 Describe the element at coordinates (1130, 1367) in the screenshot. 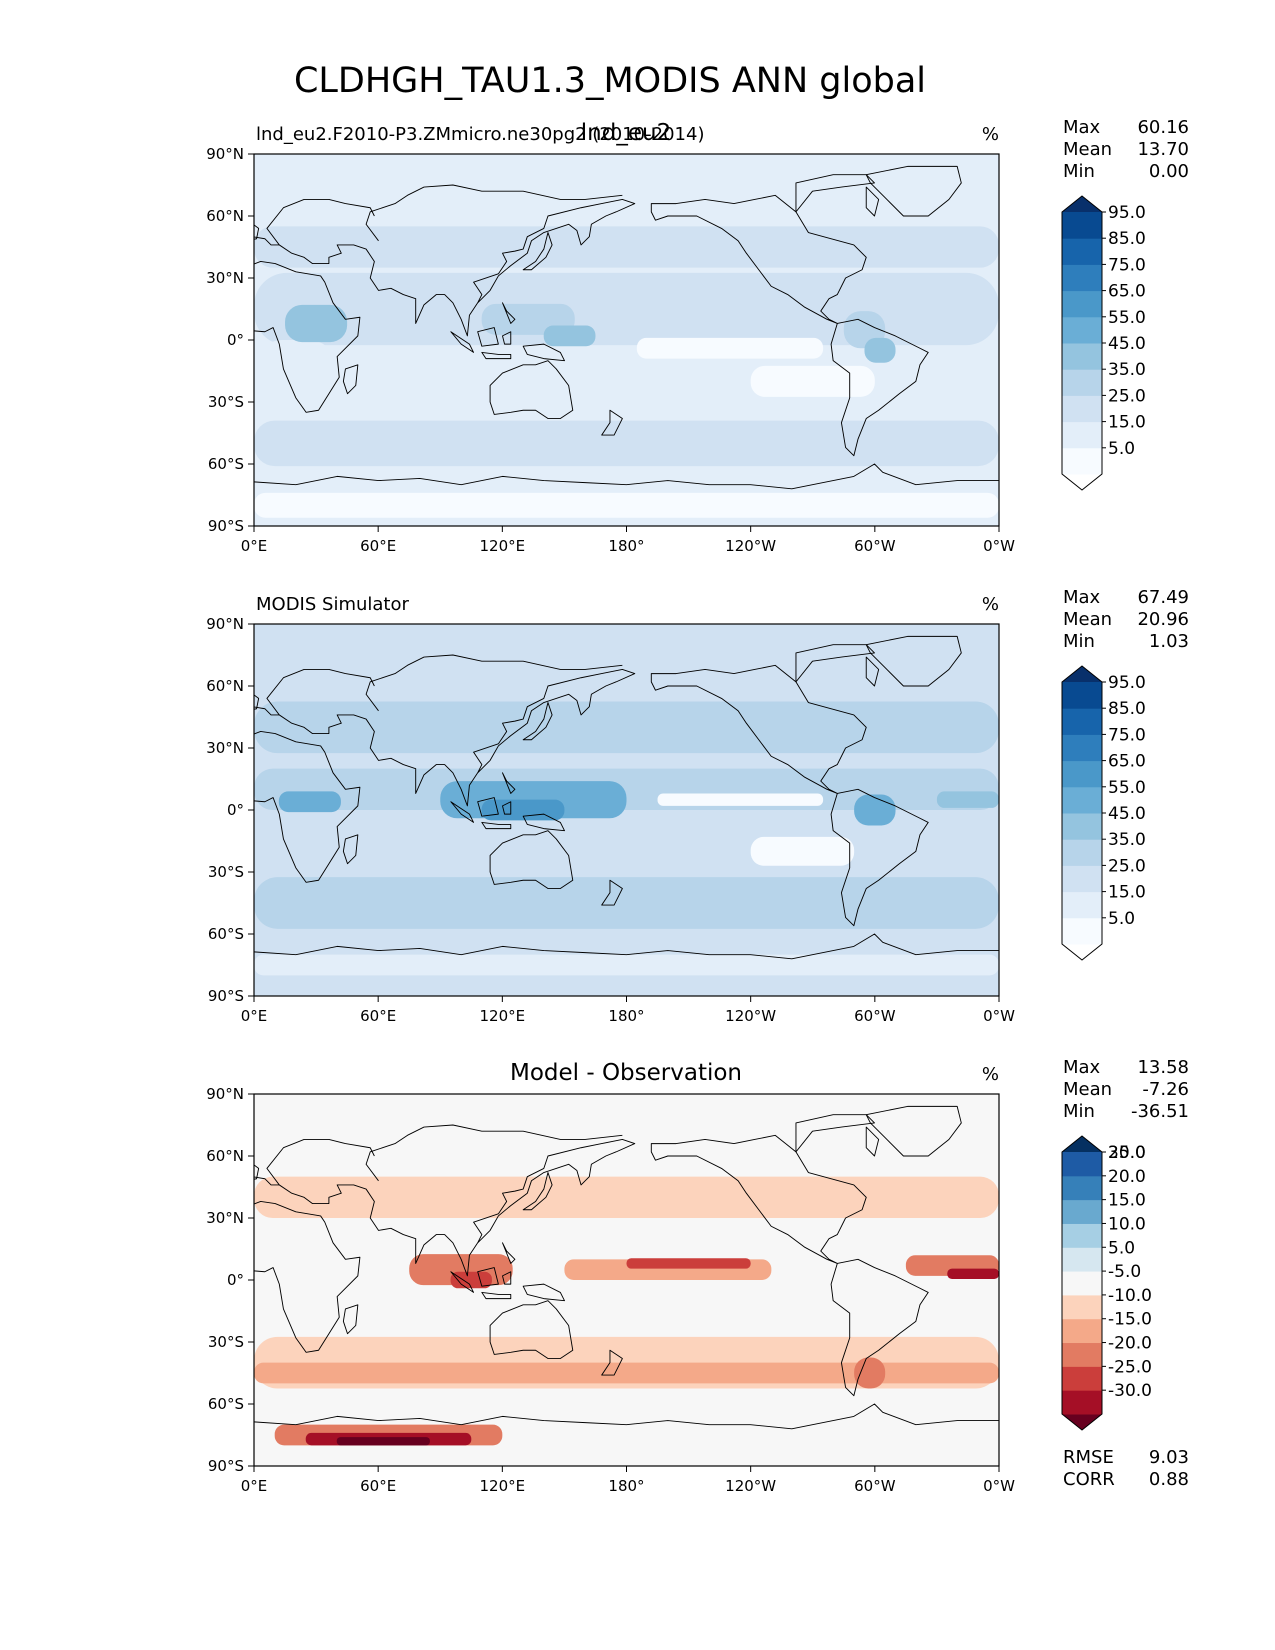

I see `colorbar-tick-label: -25.0` at that location.